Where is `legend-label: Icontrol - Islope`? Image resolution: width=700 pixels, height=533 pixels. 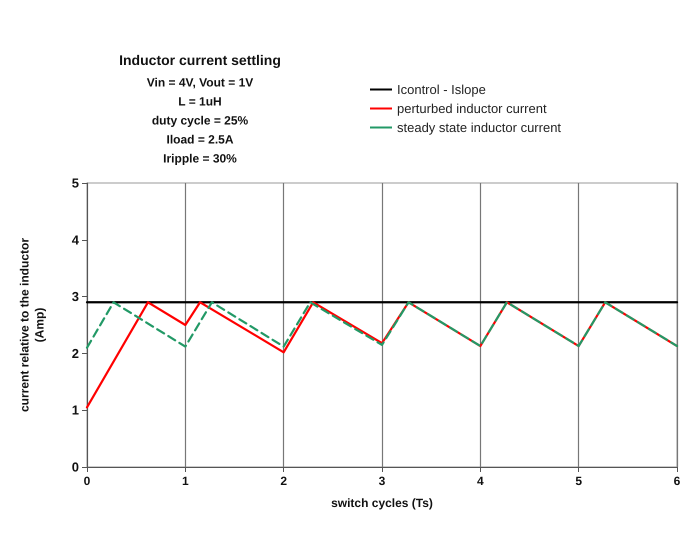
legend-label: Icontrol - Islope is located at coordinates (441, 89).